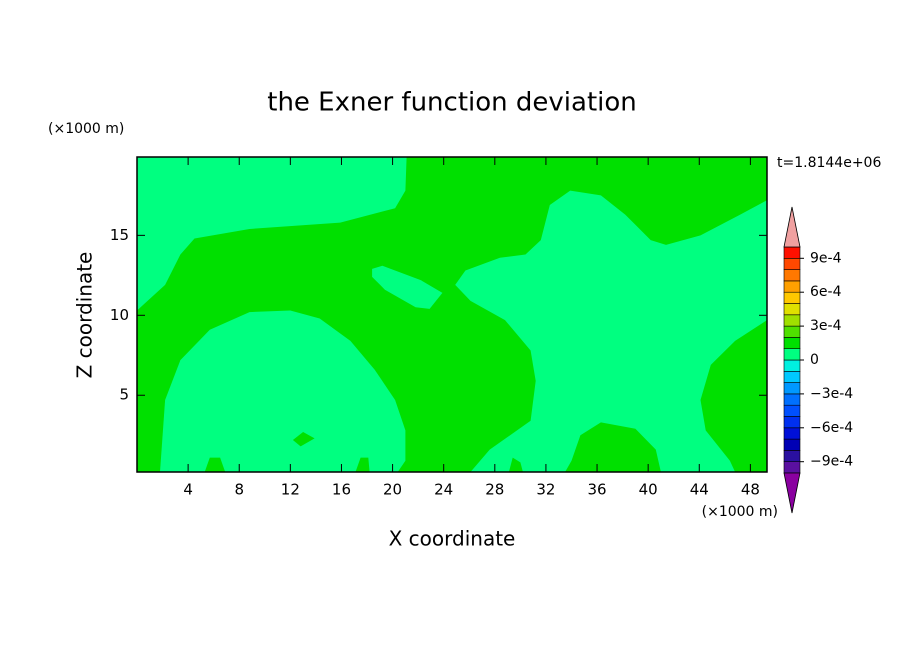  I want to click on x-tick-label: 48, so click(750, 490).